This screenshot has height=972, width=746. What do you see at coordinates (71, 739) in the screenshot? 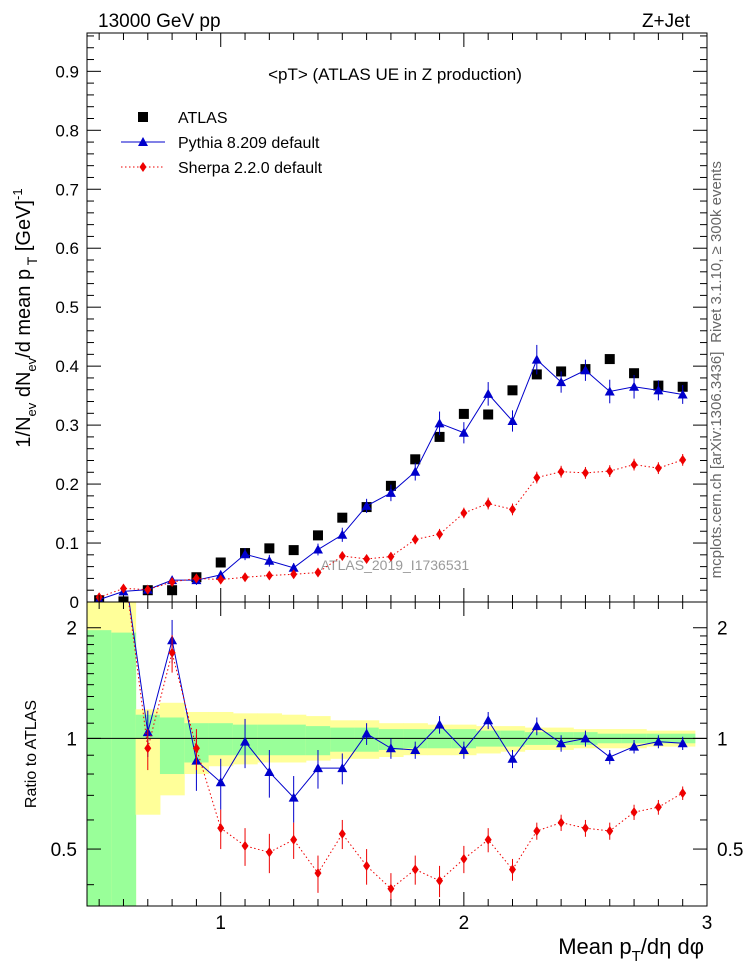
I see `ratio-y-tick-label: 1` at bounding box center [71, 739].